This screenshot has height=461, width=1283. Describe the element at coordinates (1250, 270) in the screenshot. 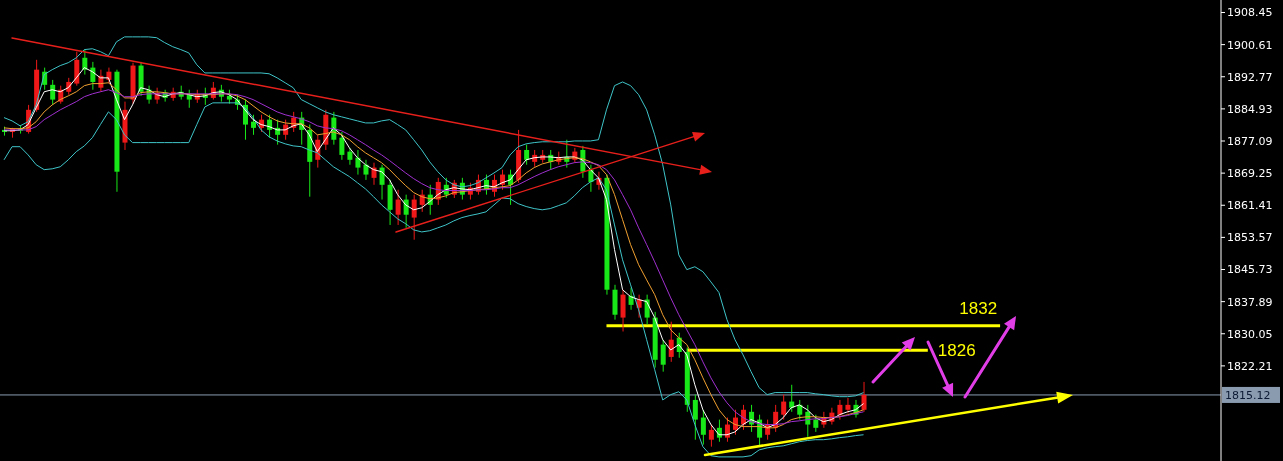

I see `y-tick-label: 1845.73` at that location.